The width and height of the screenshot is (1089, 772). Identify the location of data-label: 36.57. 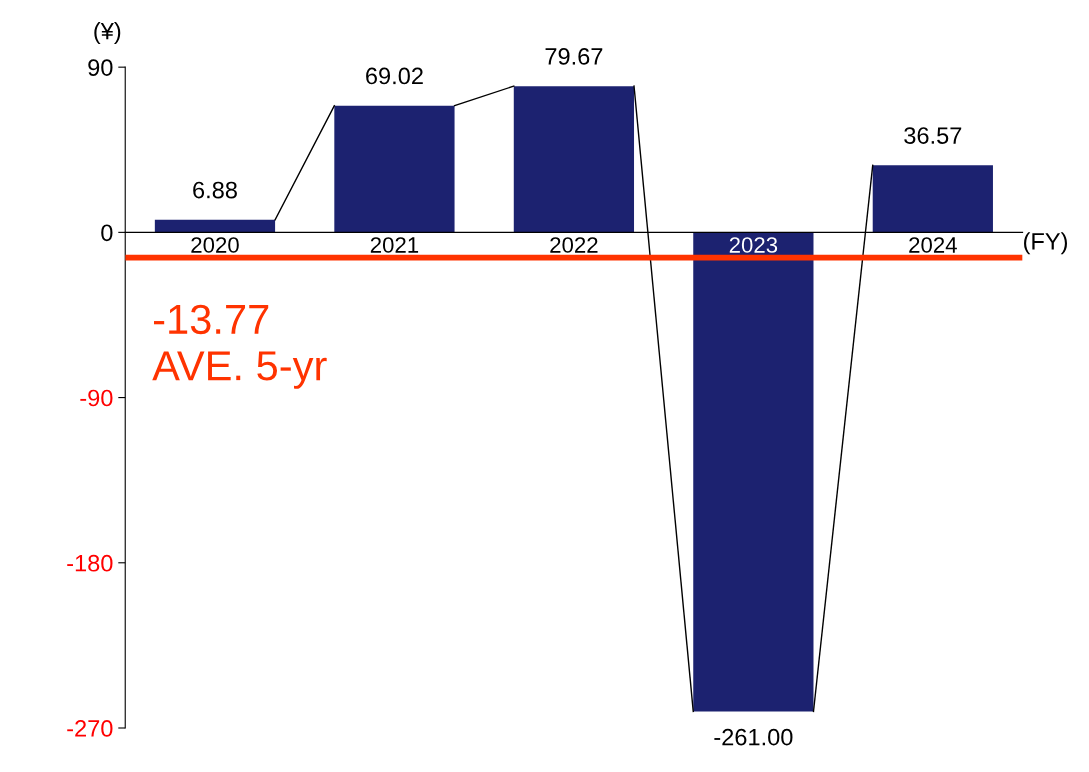
(933, 135).